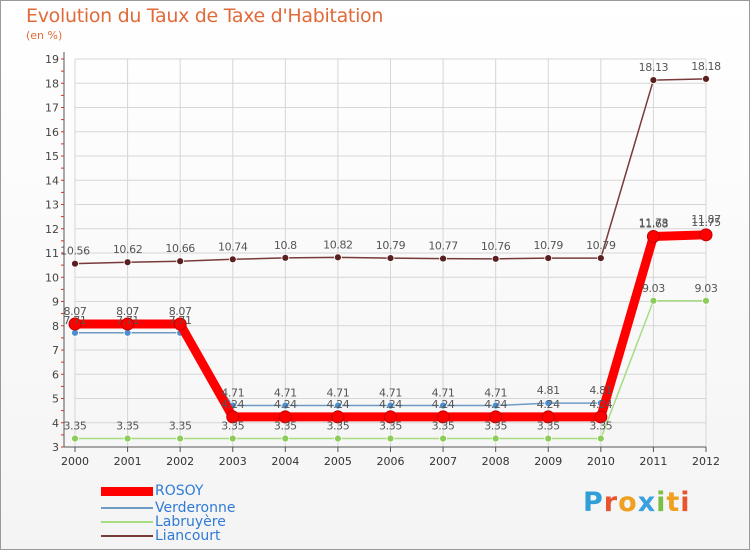 This screenshot has width=750, height=550. Describe the element at coordinates (628, 502) in the screenshot. I see `logo-letter: o` at that location.